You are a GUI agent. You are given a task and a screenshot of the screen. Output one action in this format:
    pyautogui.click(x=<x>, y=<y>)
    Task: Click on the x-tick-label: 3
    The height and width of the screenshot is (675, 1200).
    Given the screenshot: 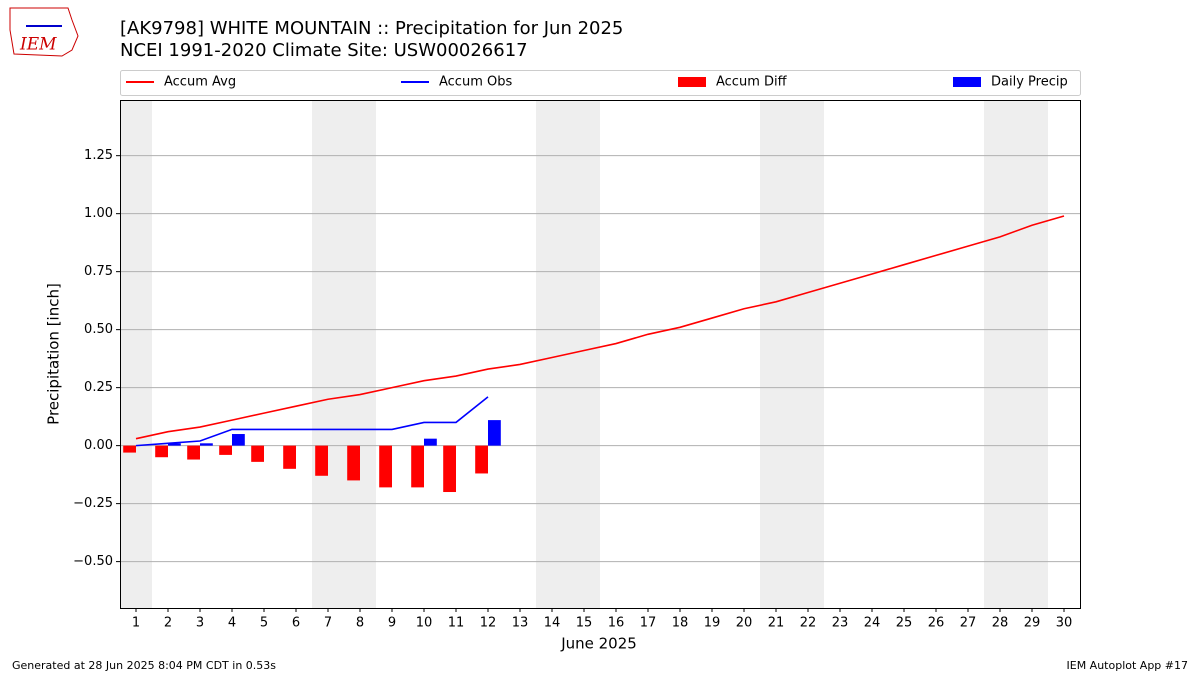 What is the action you would take?
    pyautogui.click(x=200, y=623)
    